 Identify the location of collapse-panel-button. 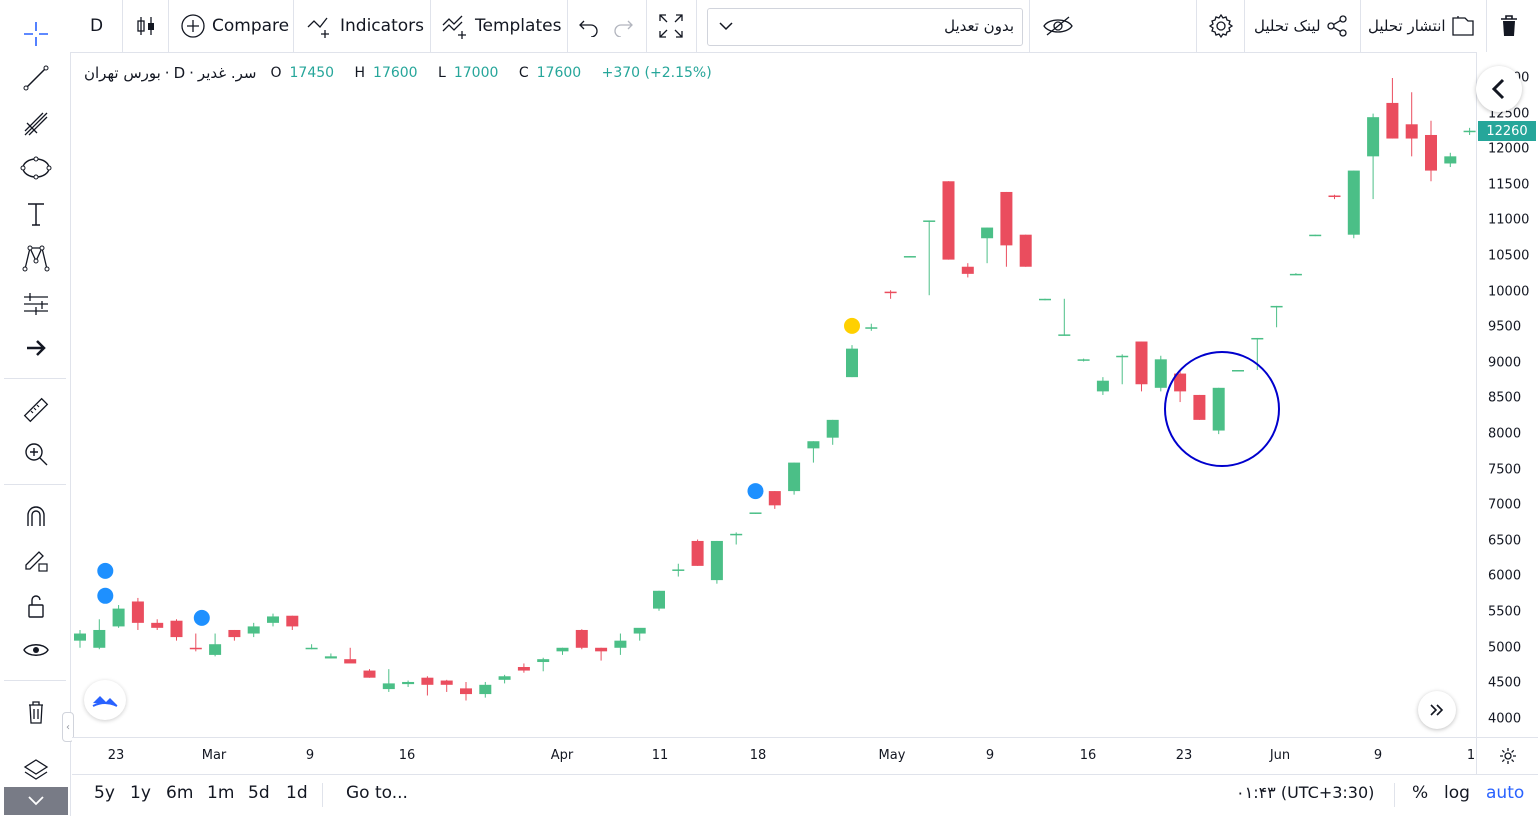
(1499, 89).